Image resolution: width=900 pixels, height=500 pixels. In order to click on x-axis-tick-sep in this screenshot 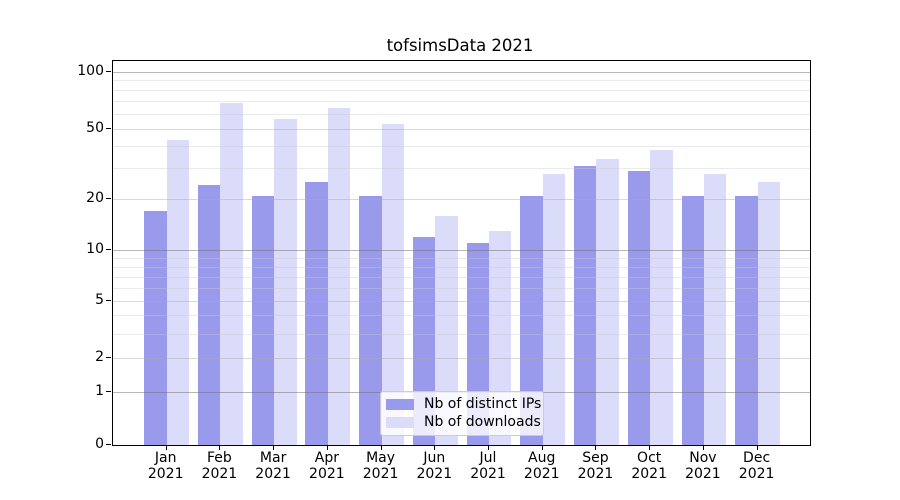, I will do `click(596, 447)`.